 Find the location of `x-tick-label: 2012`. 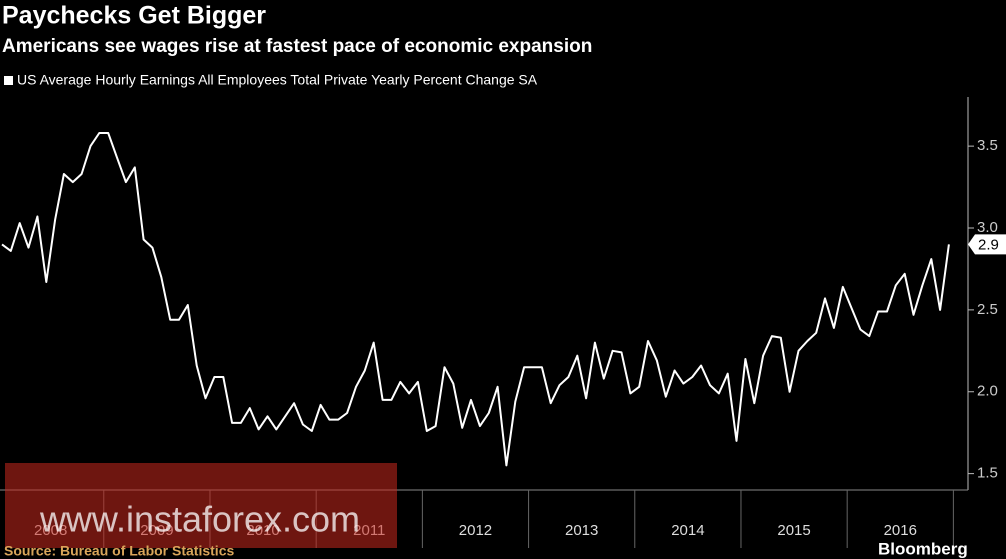

x-tick-label: 2012 is located at coordinates (475, 530).